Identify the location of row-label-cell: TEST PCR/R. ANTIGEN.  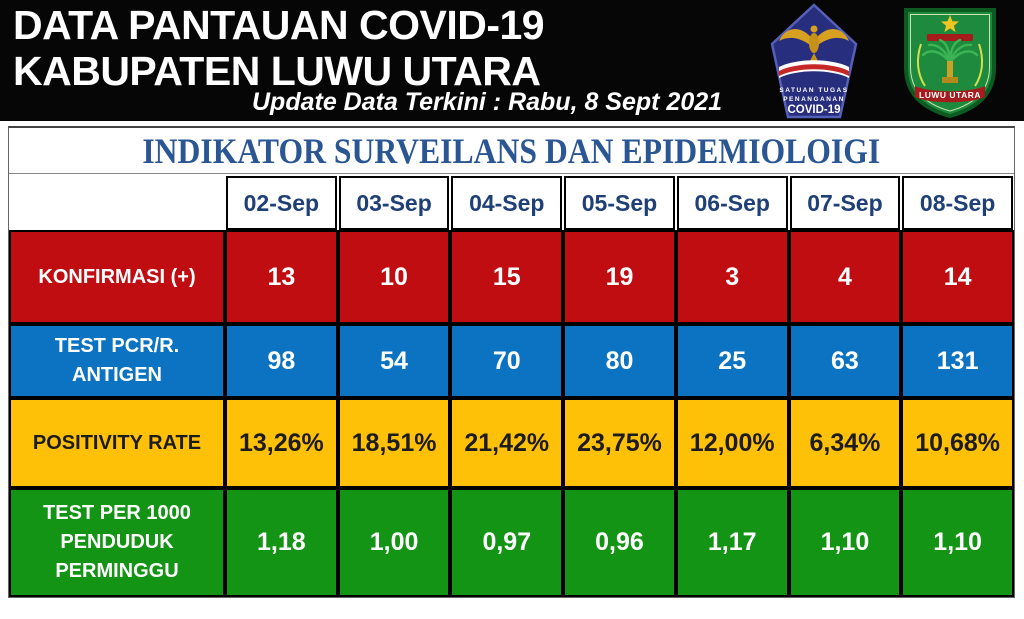
(117, 361).